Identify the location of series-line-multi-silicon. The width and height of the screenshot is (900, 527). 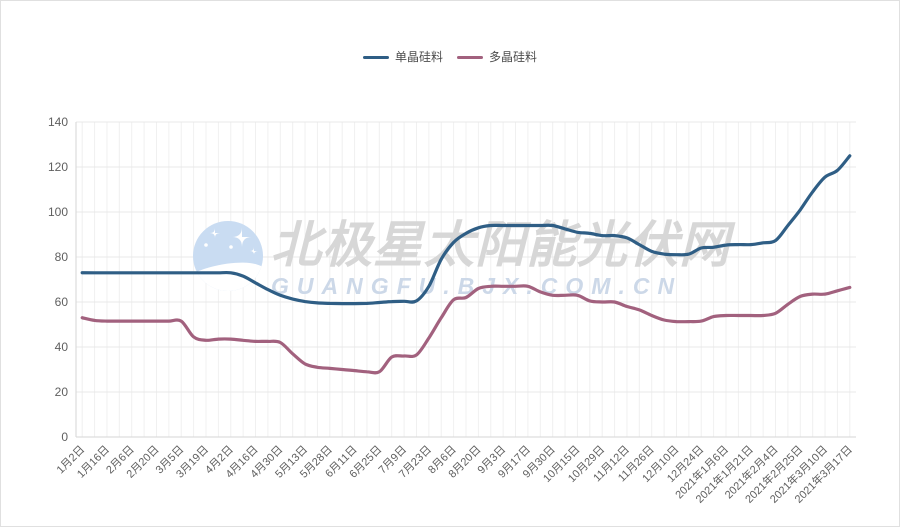
(466, 329).